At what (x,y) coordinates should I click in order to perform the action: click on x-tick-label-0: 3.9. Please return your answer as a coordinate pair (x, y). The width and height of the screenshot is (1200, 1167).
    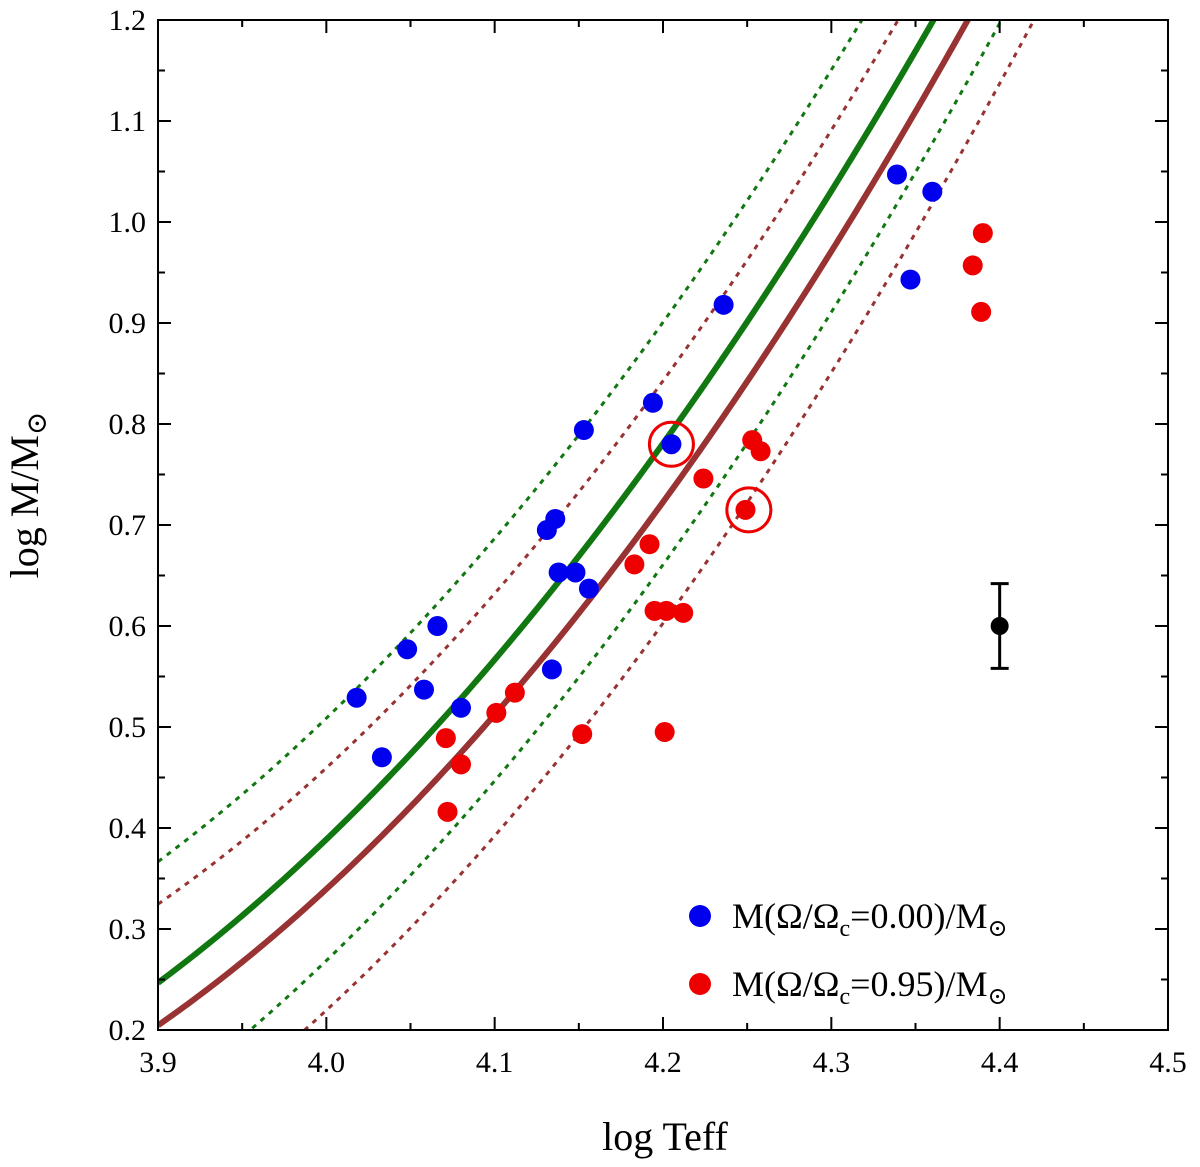
    Looking at the image, I should click on (158, 1062).